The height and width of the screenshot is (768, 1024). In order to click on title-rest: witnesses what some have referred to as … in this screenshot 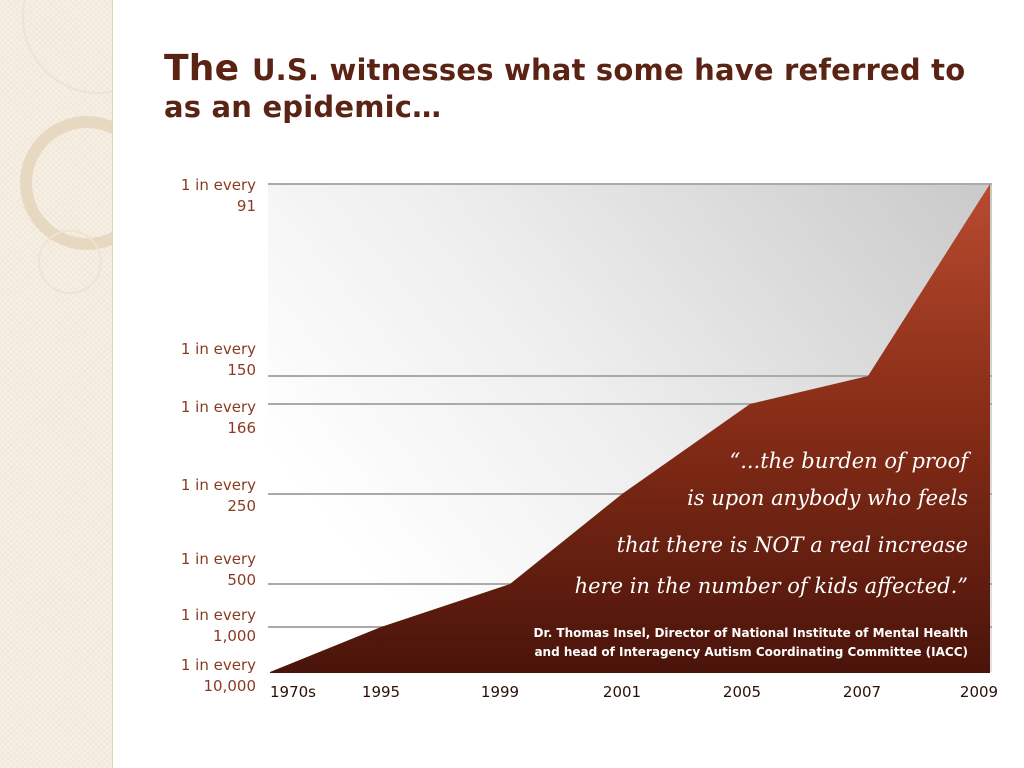, I will do `click(565, 88)`.